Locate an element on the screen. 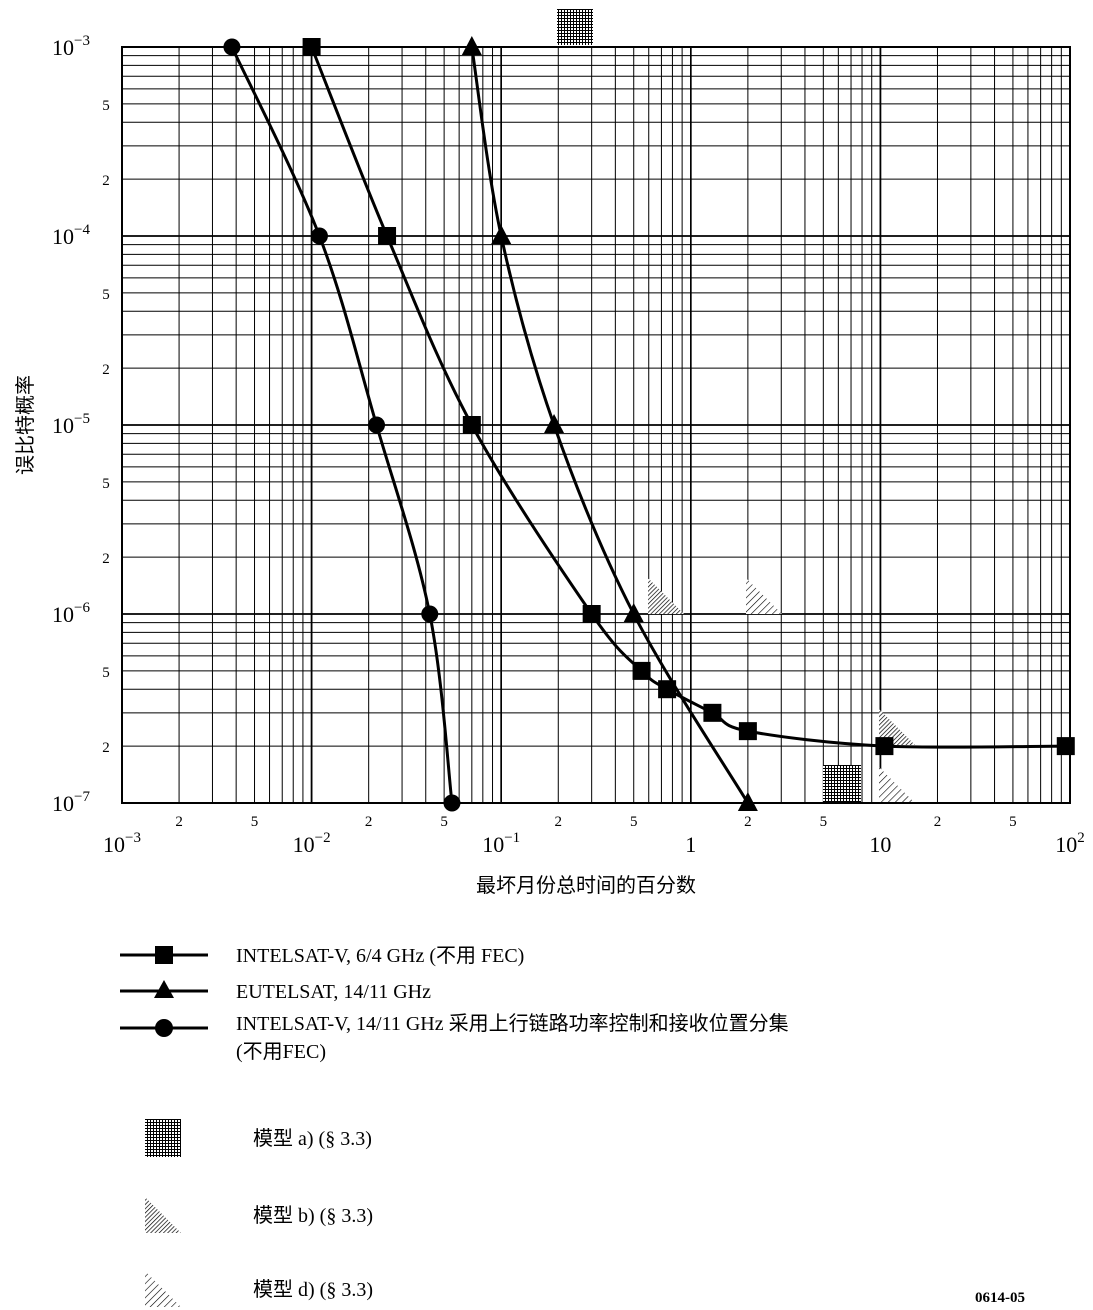 The image size is (1093, 1310). y-tick-label: 10⁻⁴ is located at coordinates (71, 235).